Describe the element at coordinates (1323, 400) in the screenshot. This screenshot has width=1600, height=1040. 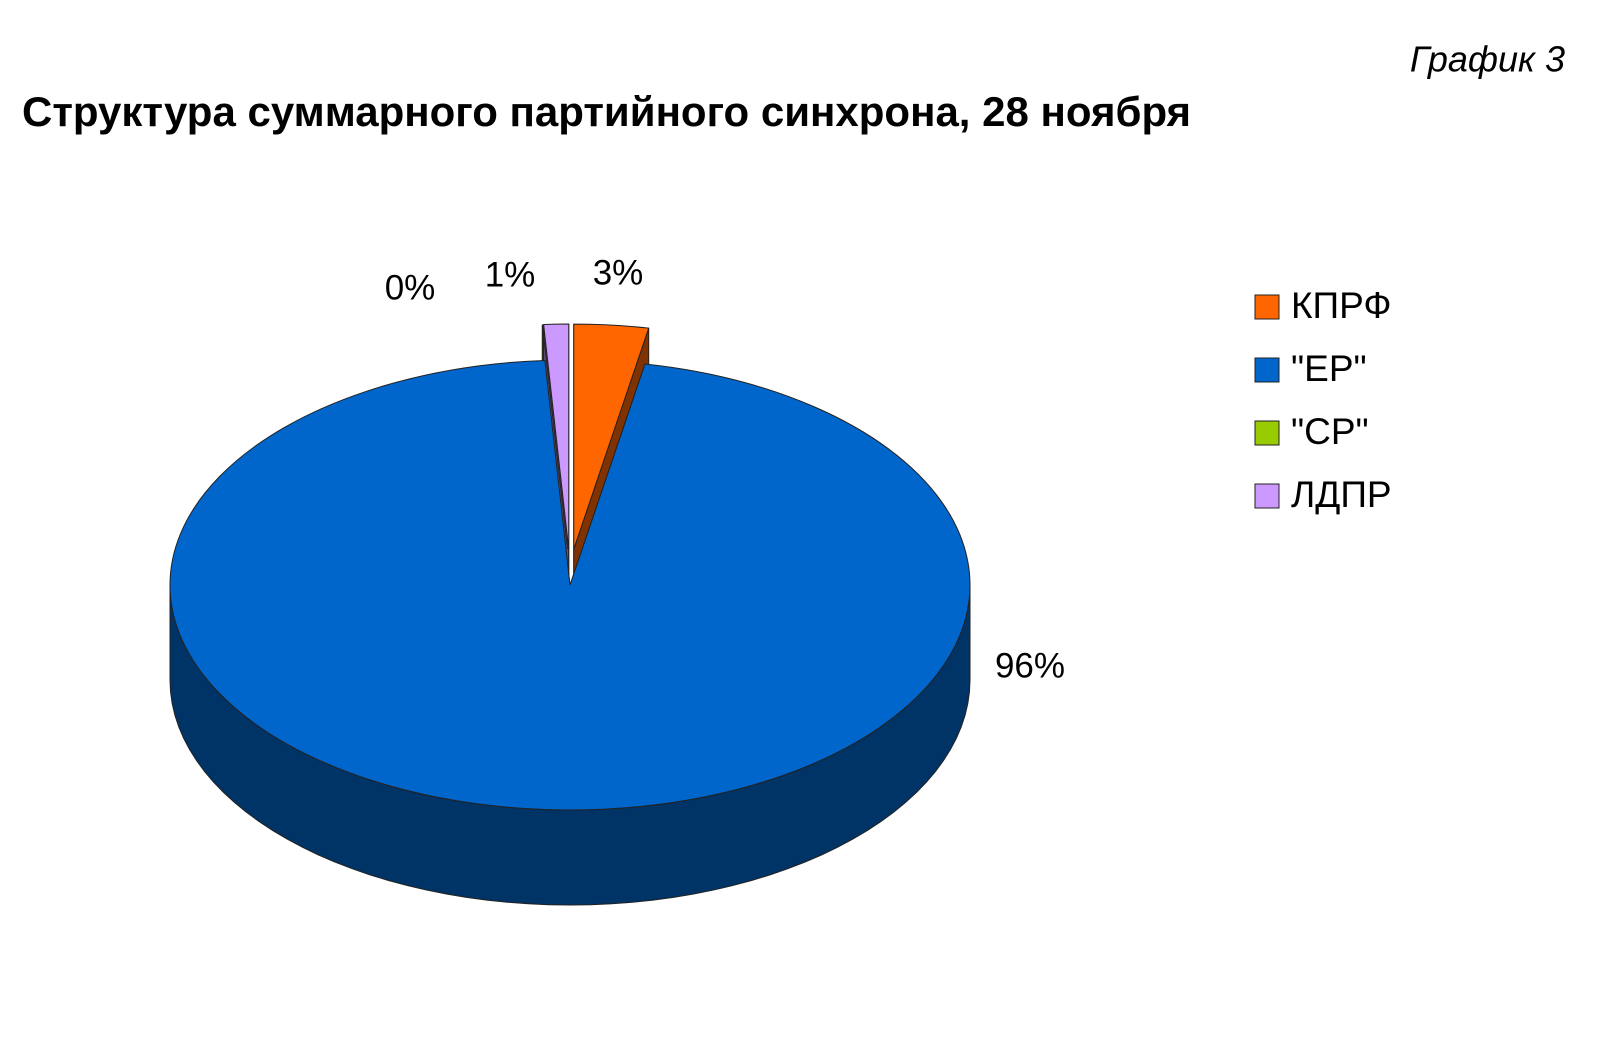
I see `legend: КПРФ "ЕР" "СР" ЛДПР` at that location.